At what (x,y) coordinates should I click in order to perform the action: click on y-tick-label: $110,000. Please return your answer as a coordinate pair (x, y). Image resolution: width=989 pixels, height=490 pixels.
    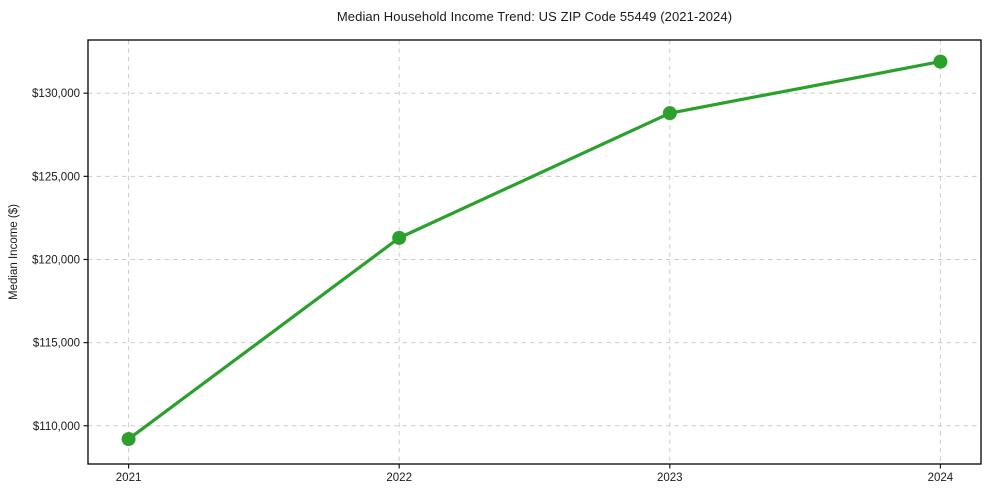
    Looking at the image, I should click on (56, 427).